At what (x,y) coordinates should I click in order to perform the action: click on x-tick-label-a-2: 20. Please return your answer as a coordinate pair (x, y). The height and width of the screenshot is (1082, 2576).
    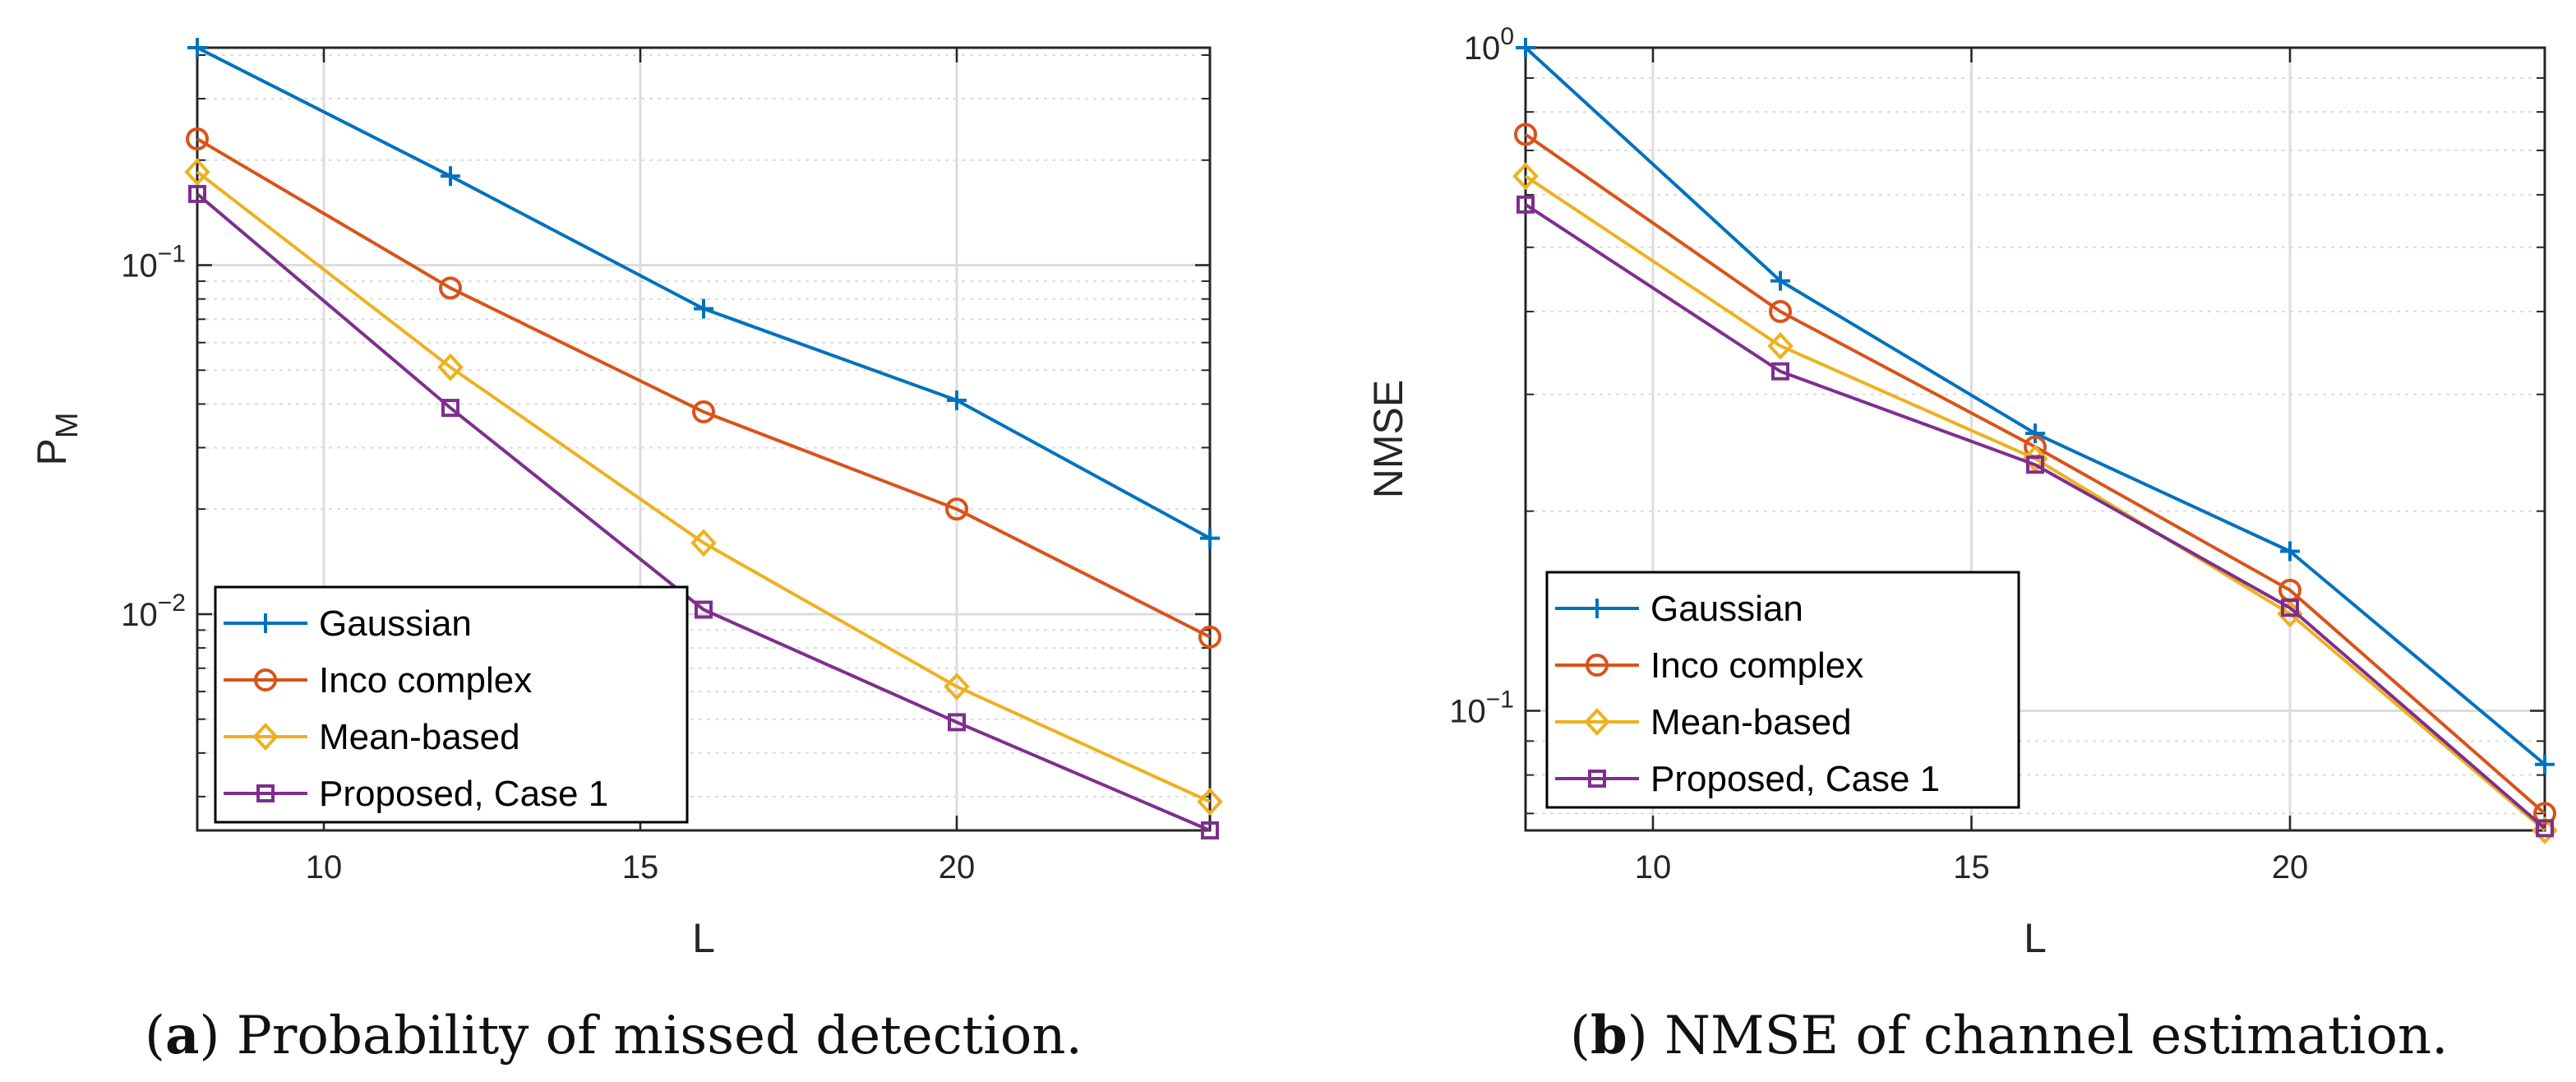
    Looking at the image, I should click on (958, 867).